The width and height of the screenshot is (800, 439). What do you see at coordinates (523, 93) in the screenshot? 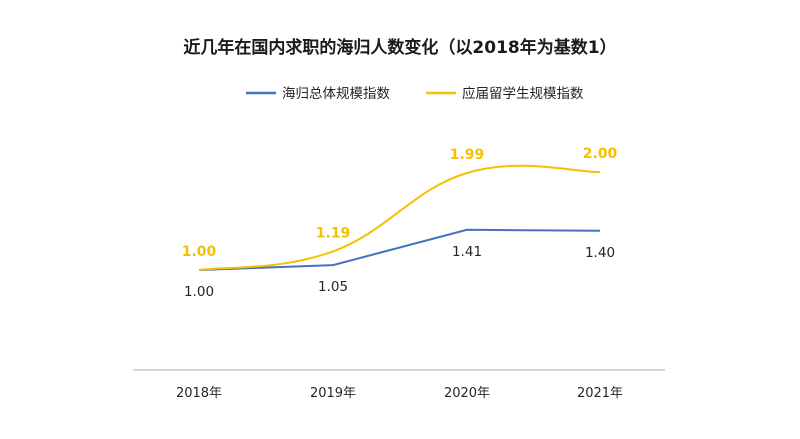
I see `legend-label-series-2: 应届留学生规模指数` at bounding box center [523, 93].